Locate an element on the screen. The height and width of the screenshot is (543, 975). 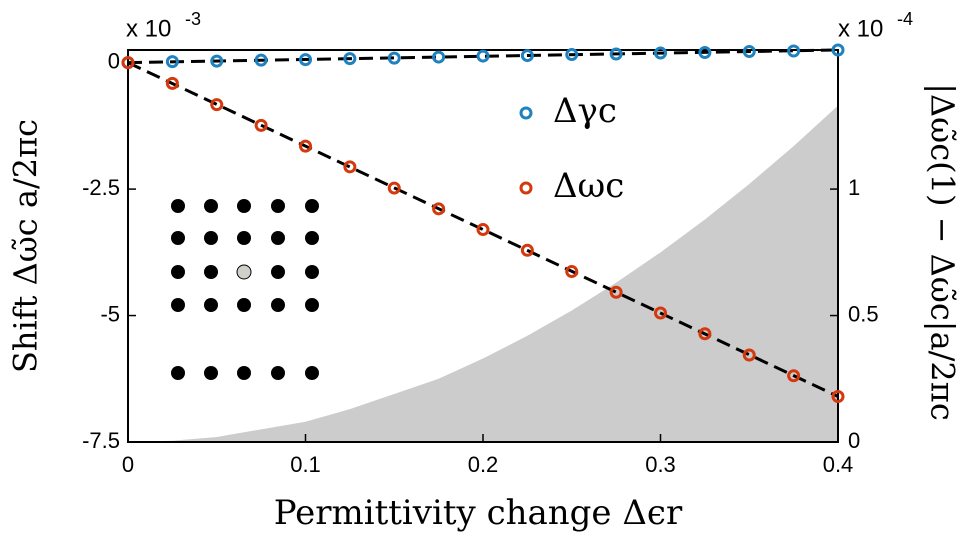
x-axis-label: Permittivity change Δϵr is located at coordinates (478, 513).